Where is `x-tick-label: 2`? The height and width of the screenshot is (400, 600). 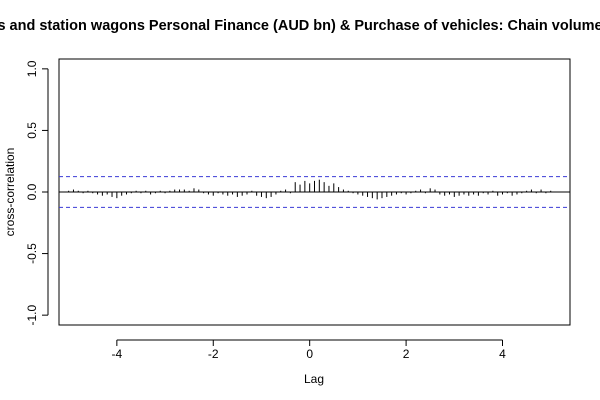 x-tick-label: 2 is located at coordinates (406, 354).